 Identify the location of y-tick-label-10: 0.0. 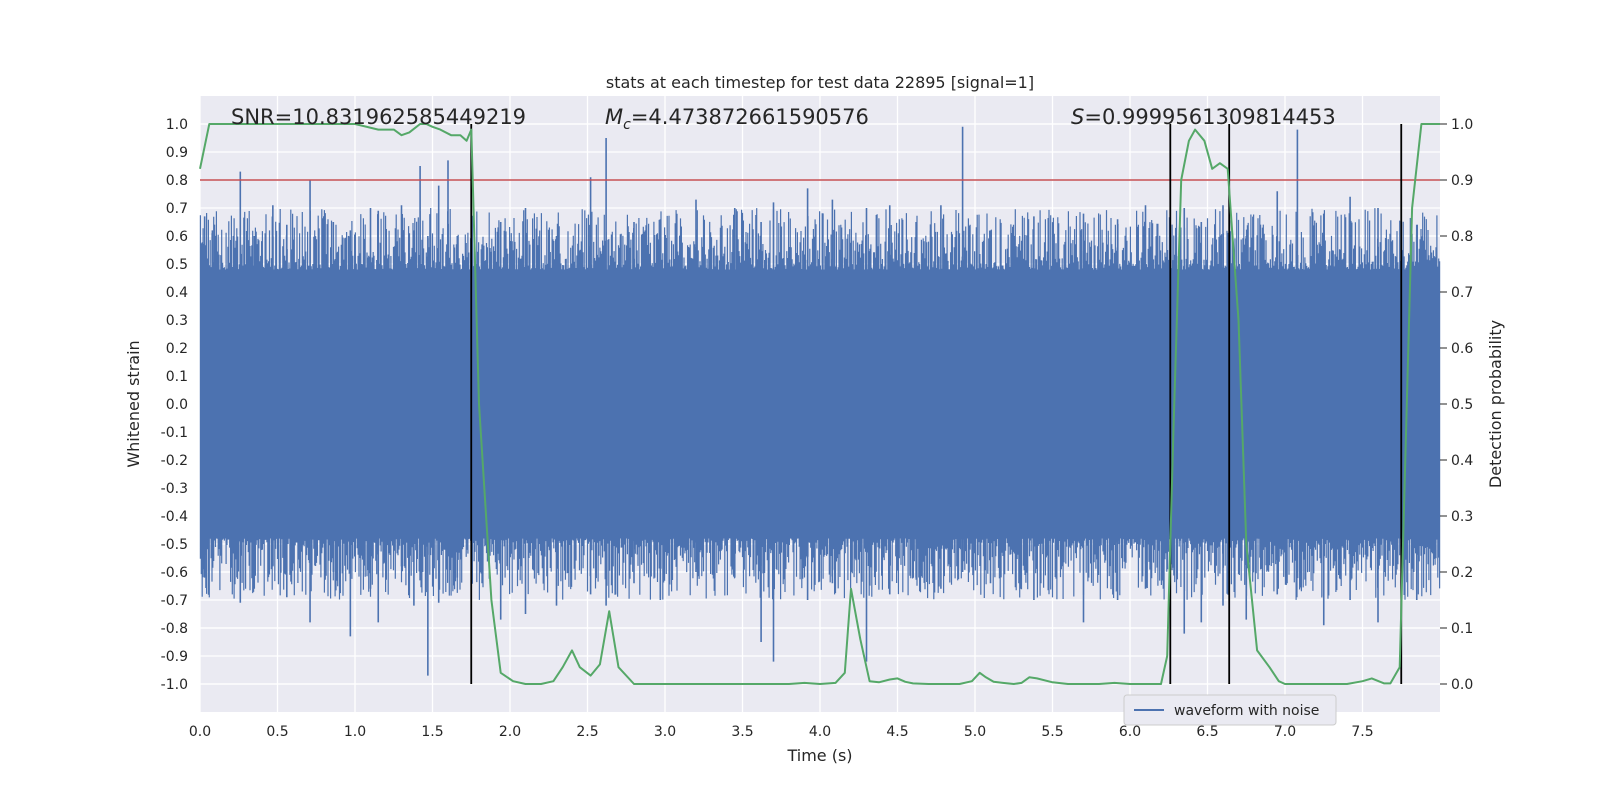
(177, 405).